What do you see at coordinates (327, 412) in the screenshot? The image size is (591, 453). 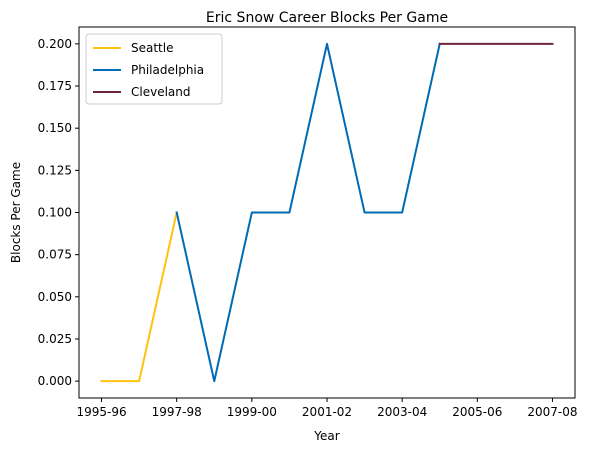 I see `x-tick-label: 2001-02` at bounding box center [327, 412].